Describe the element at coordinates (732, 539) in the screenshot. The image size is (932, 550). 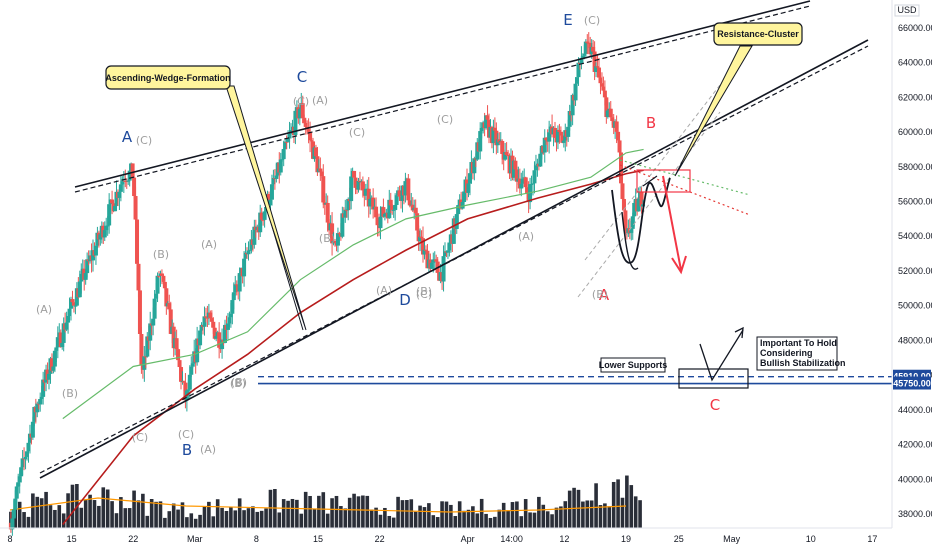
I see `x-tick-label: May` at that location.